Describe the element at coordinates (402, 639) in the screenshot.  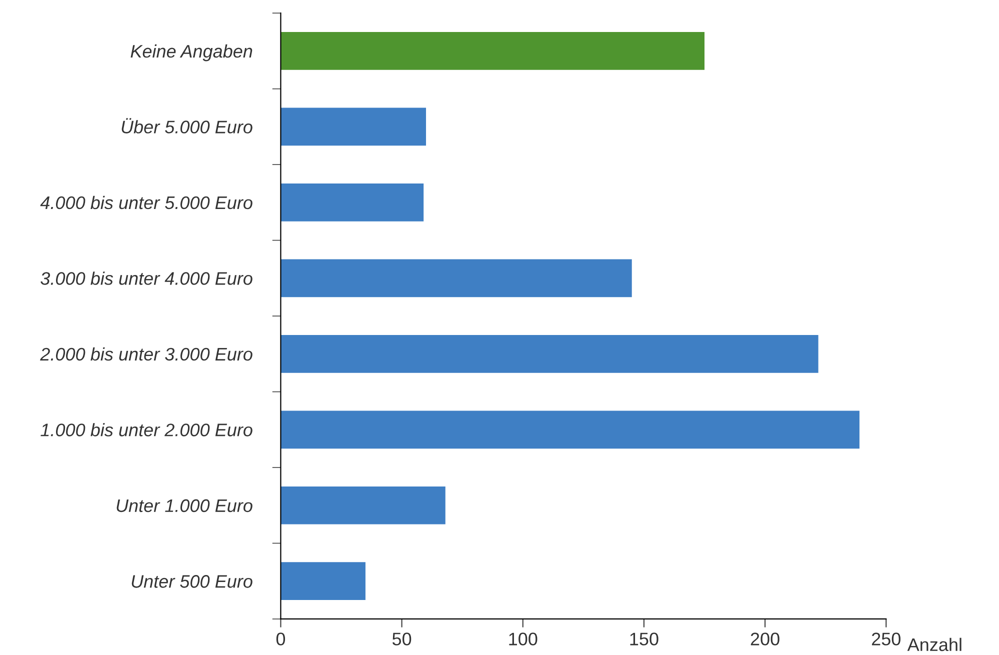
I see `x-tick-label: 50` at that location.